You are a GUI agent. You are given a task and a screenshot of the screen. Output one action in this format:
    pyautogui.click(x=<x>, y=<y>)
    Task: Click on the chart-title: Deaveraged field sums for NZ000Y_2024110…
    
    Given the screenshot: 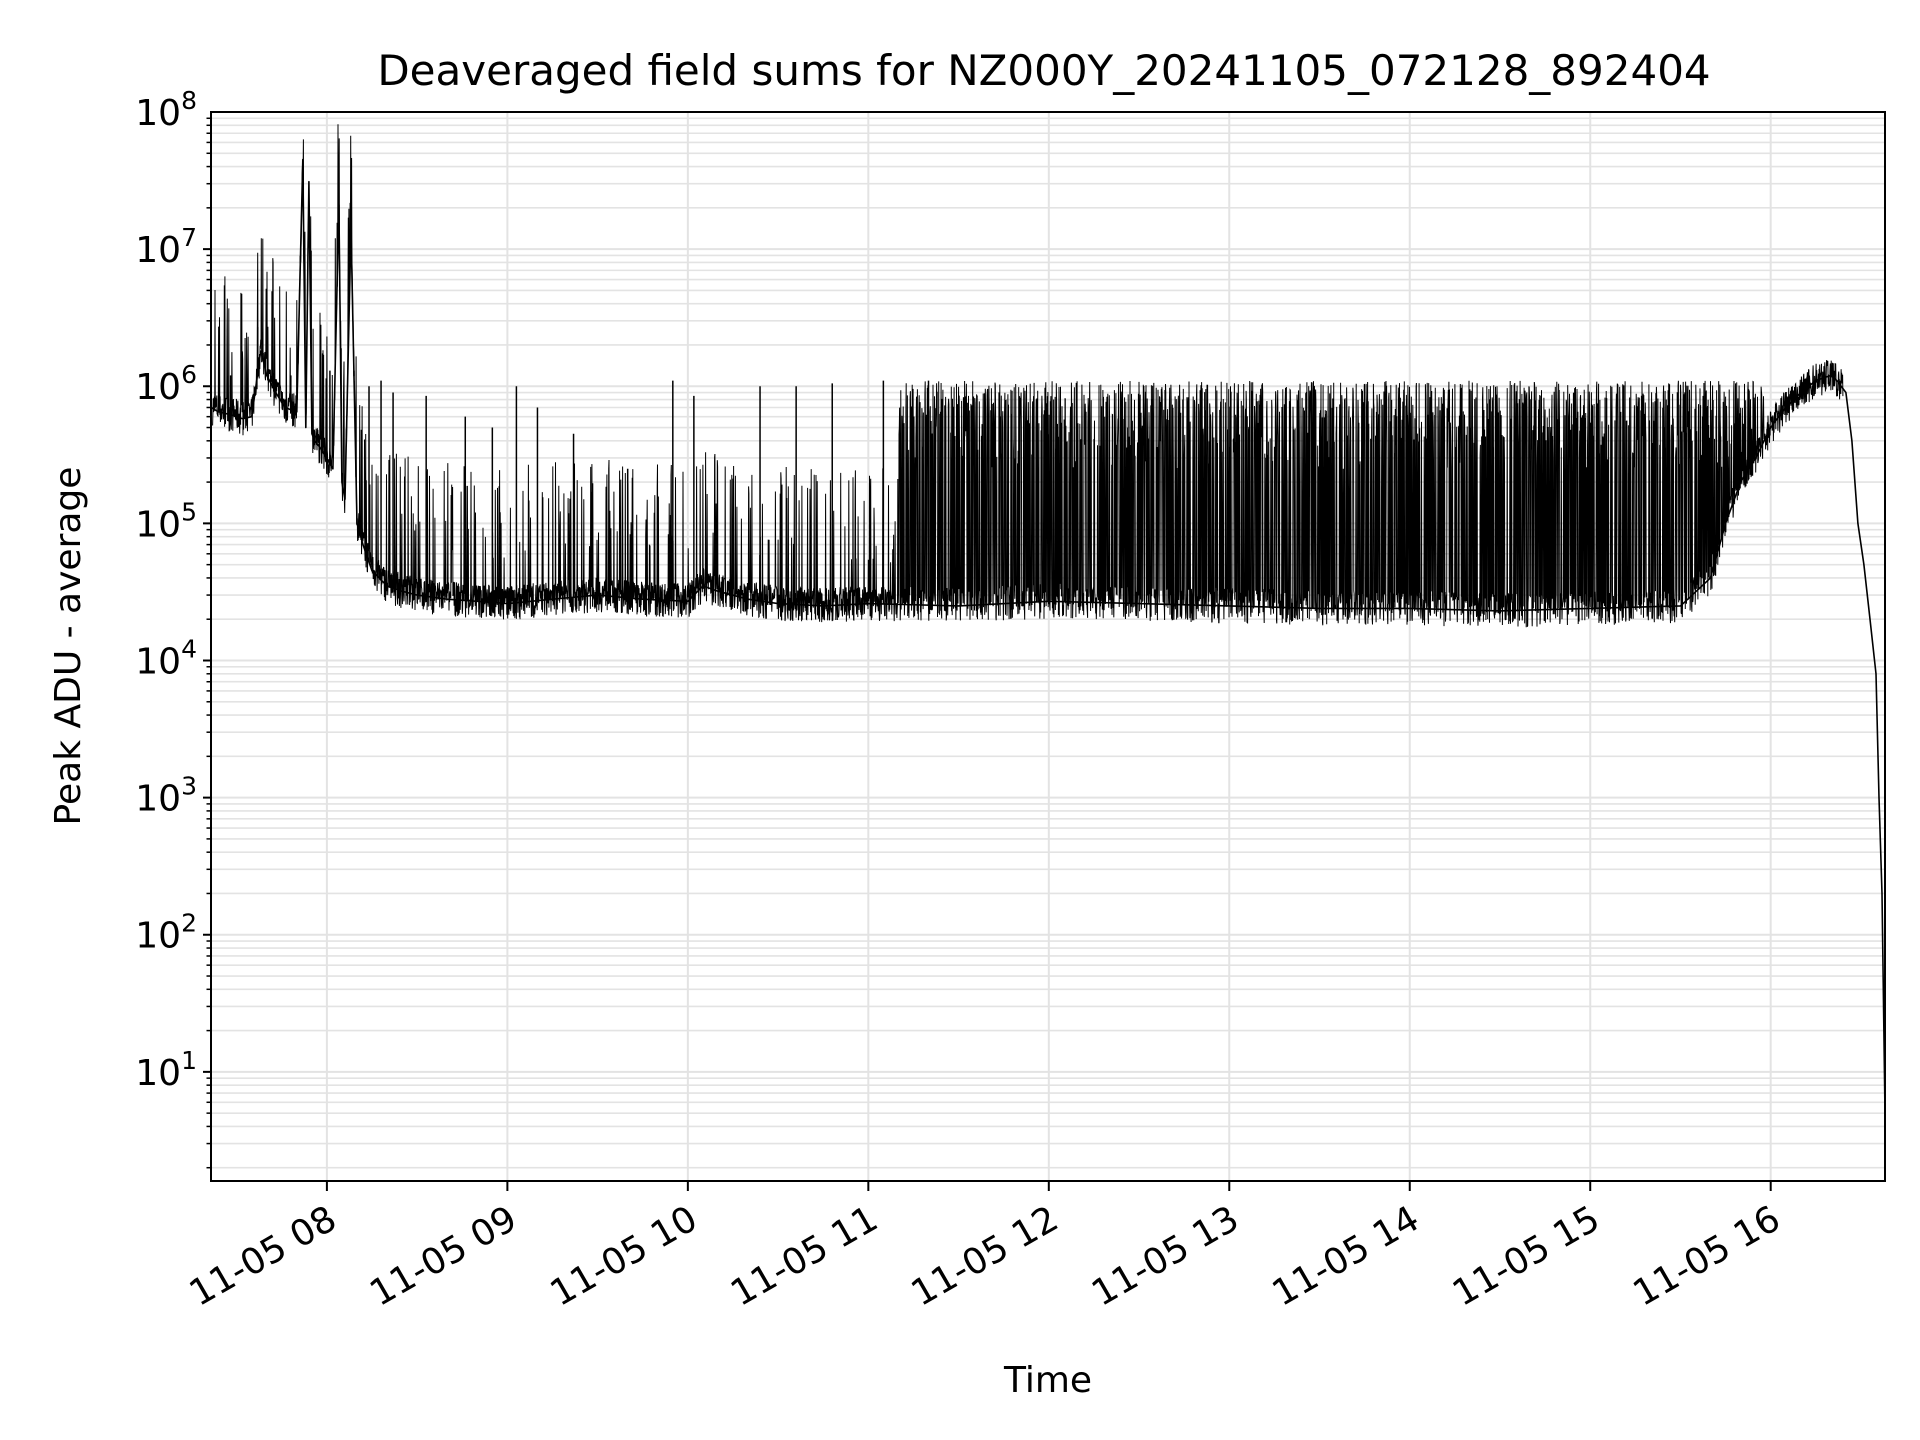 What is the action you would take?
    pyautogui.click(x=1043, y=70)
    